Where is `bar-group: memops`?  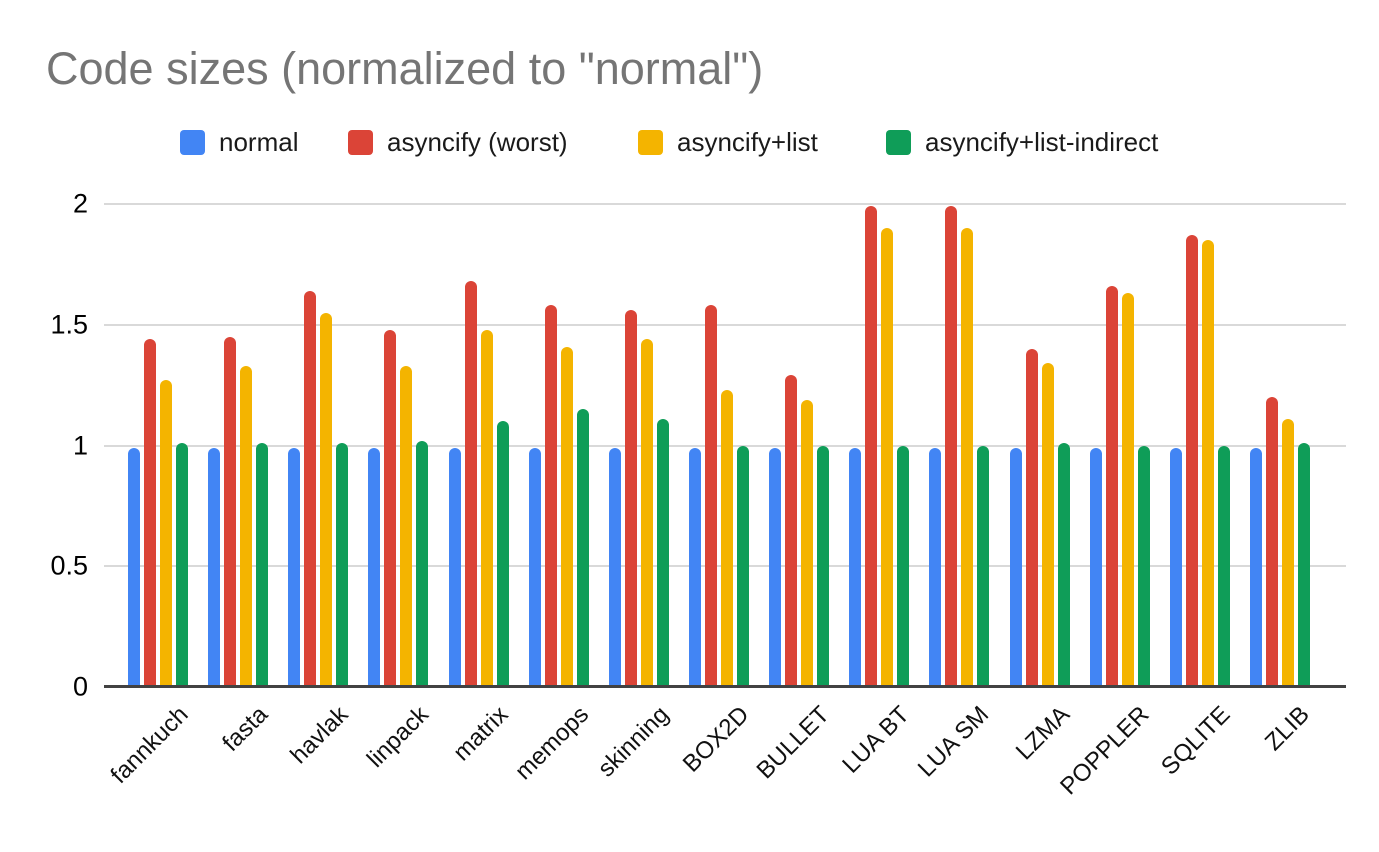
bar-group: memops is located at coordinates (554, 494).